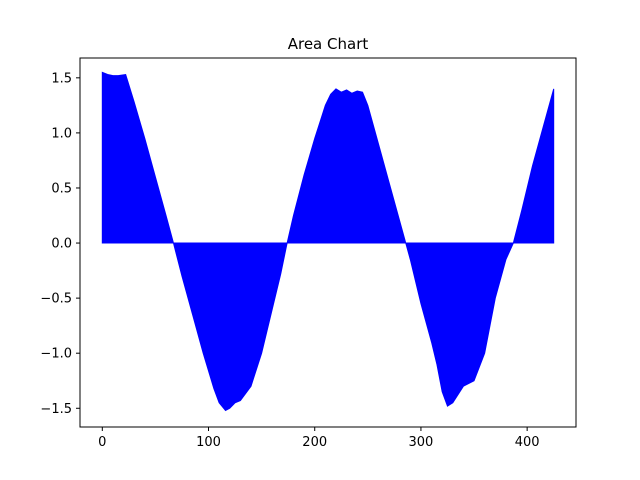 Image resolution: width=640 pixels, height=480 pixels. I want to click on y-tick-label: 0.5, so click(61, 188).